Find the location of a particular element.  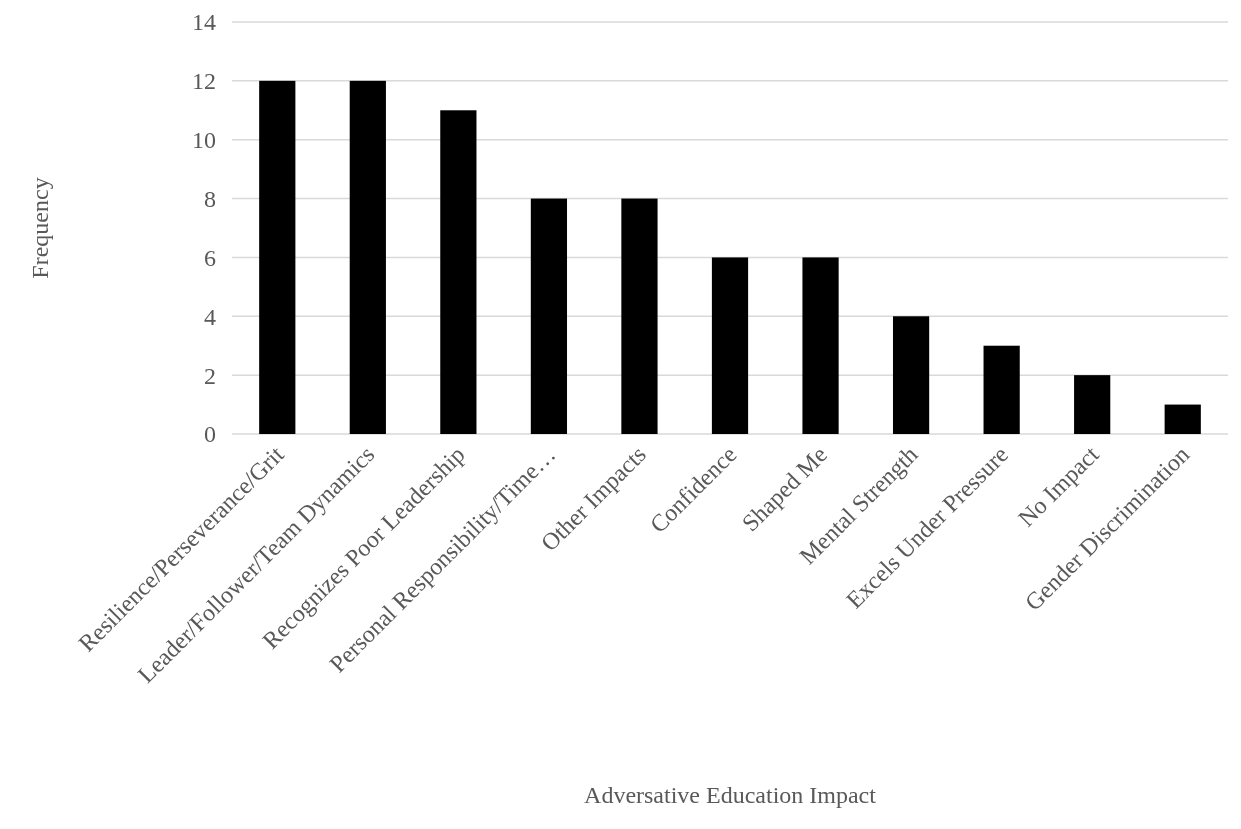

x-axis-title: Adversative Education Impact is located at coordinates (730, 795).